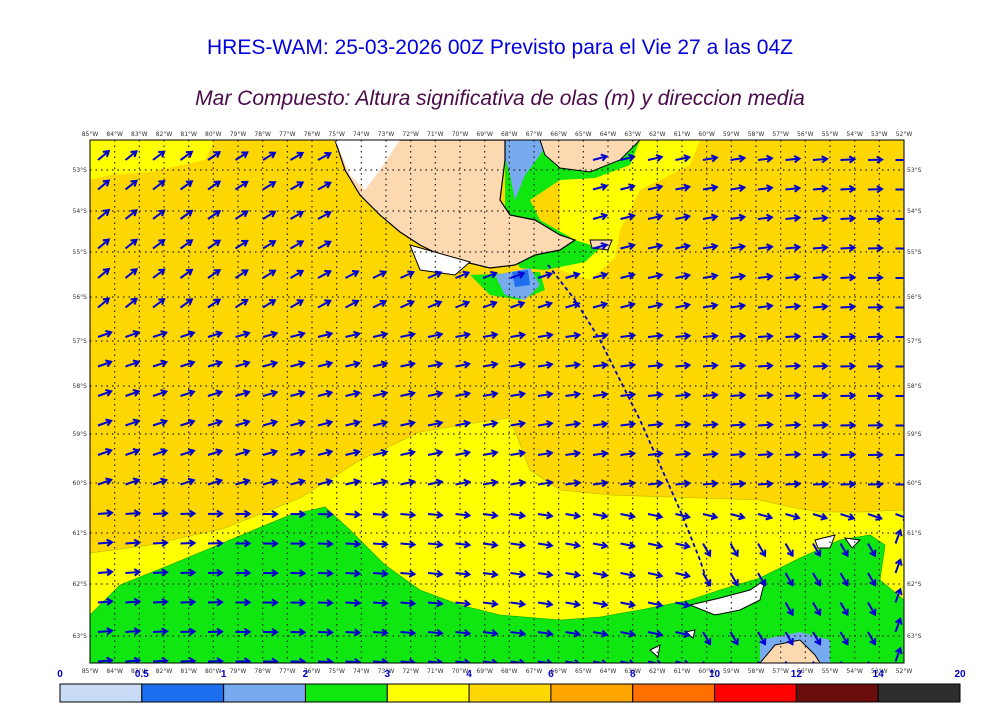 Image resolution: width=1000 pixels, height=707 pixels. What do you see at coordinates (386, 134) in the screenshot?
I see `lon-tick-top: 73°W` at bounding box center [386, 134].